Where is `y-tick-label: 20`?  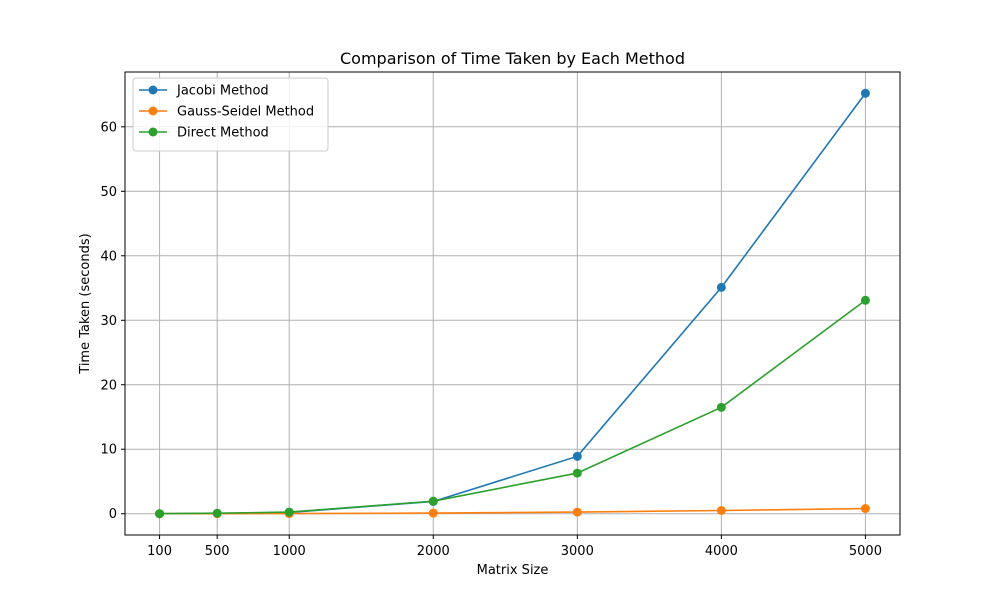 y-tick-label: 20 is located at coordinates (108, 385).